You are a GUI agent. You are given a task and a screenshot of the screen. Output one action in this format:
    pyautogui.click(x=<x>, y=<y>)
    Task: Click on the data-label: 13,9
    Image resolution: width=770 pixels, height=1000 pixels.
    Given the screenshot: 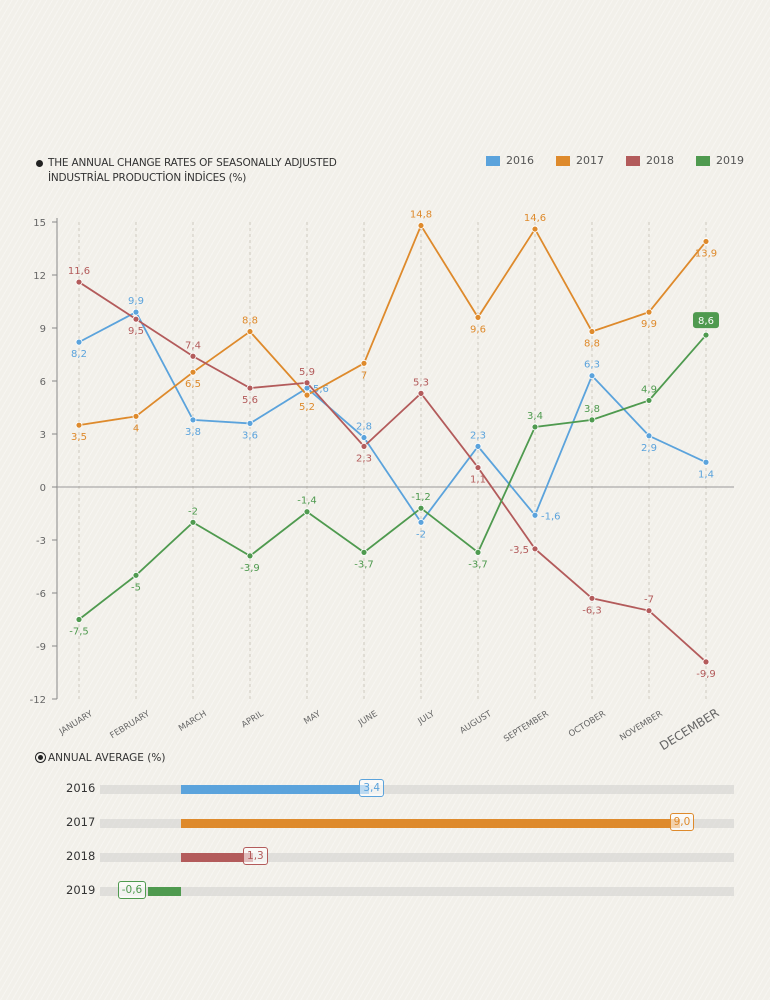 What is the action you would take?
    pyautogui.click(x=706, y=253)
    